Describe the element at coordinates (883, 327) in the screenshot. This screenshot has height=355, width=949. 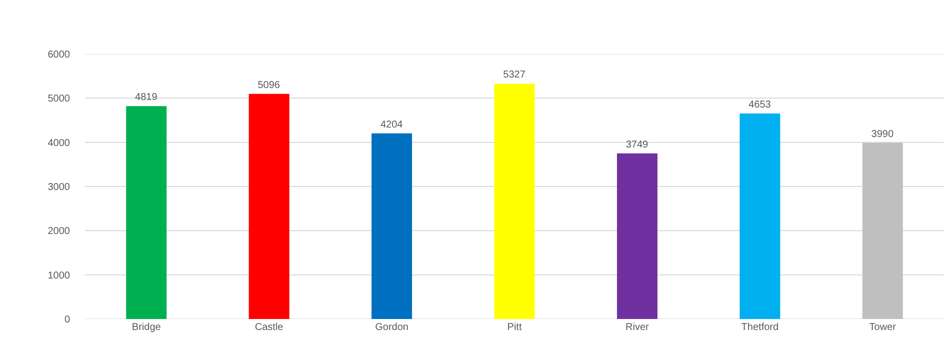
I see `x-tick-label: Tower` at that location.